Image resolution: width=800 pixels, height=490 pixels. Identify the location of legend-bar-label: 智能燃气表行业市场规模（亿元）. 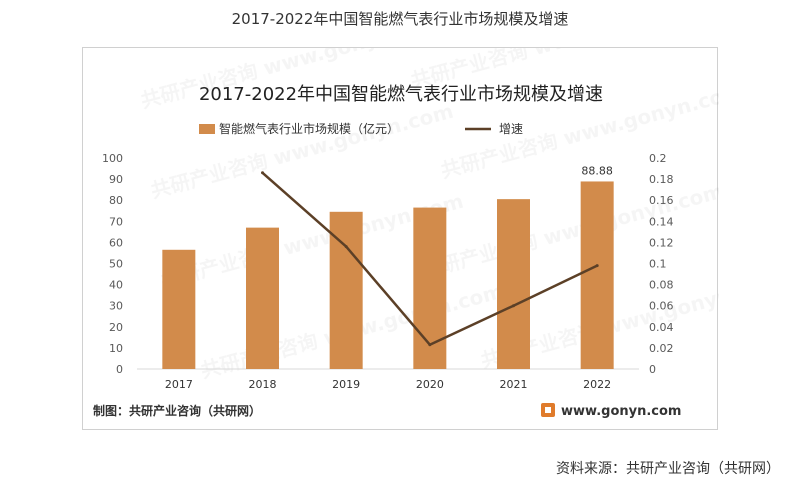
(309, 128).